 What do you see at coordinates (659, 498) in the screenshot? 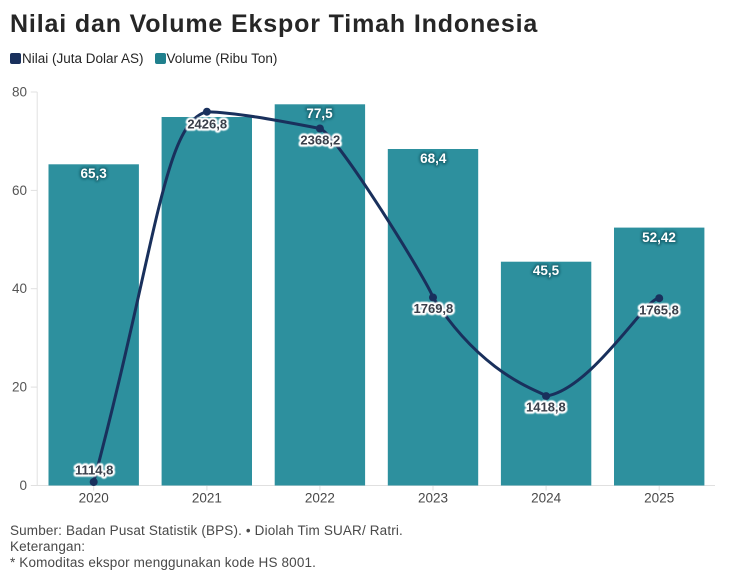
I see `svg-text: 2025` at bounding box center [659, 498].